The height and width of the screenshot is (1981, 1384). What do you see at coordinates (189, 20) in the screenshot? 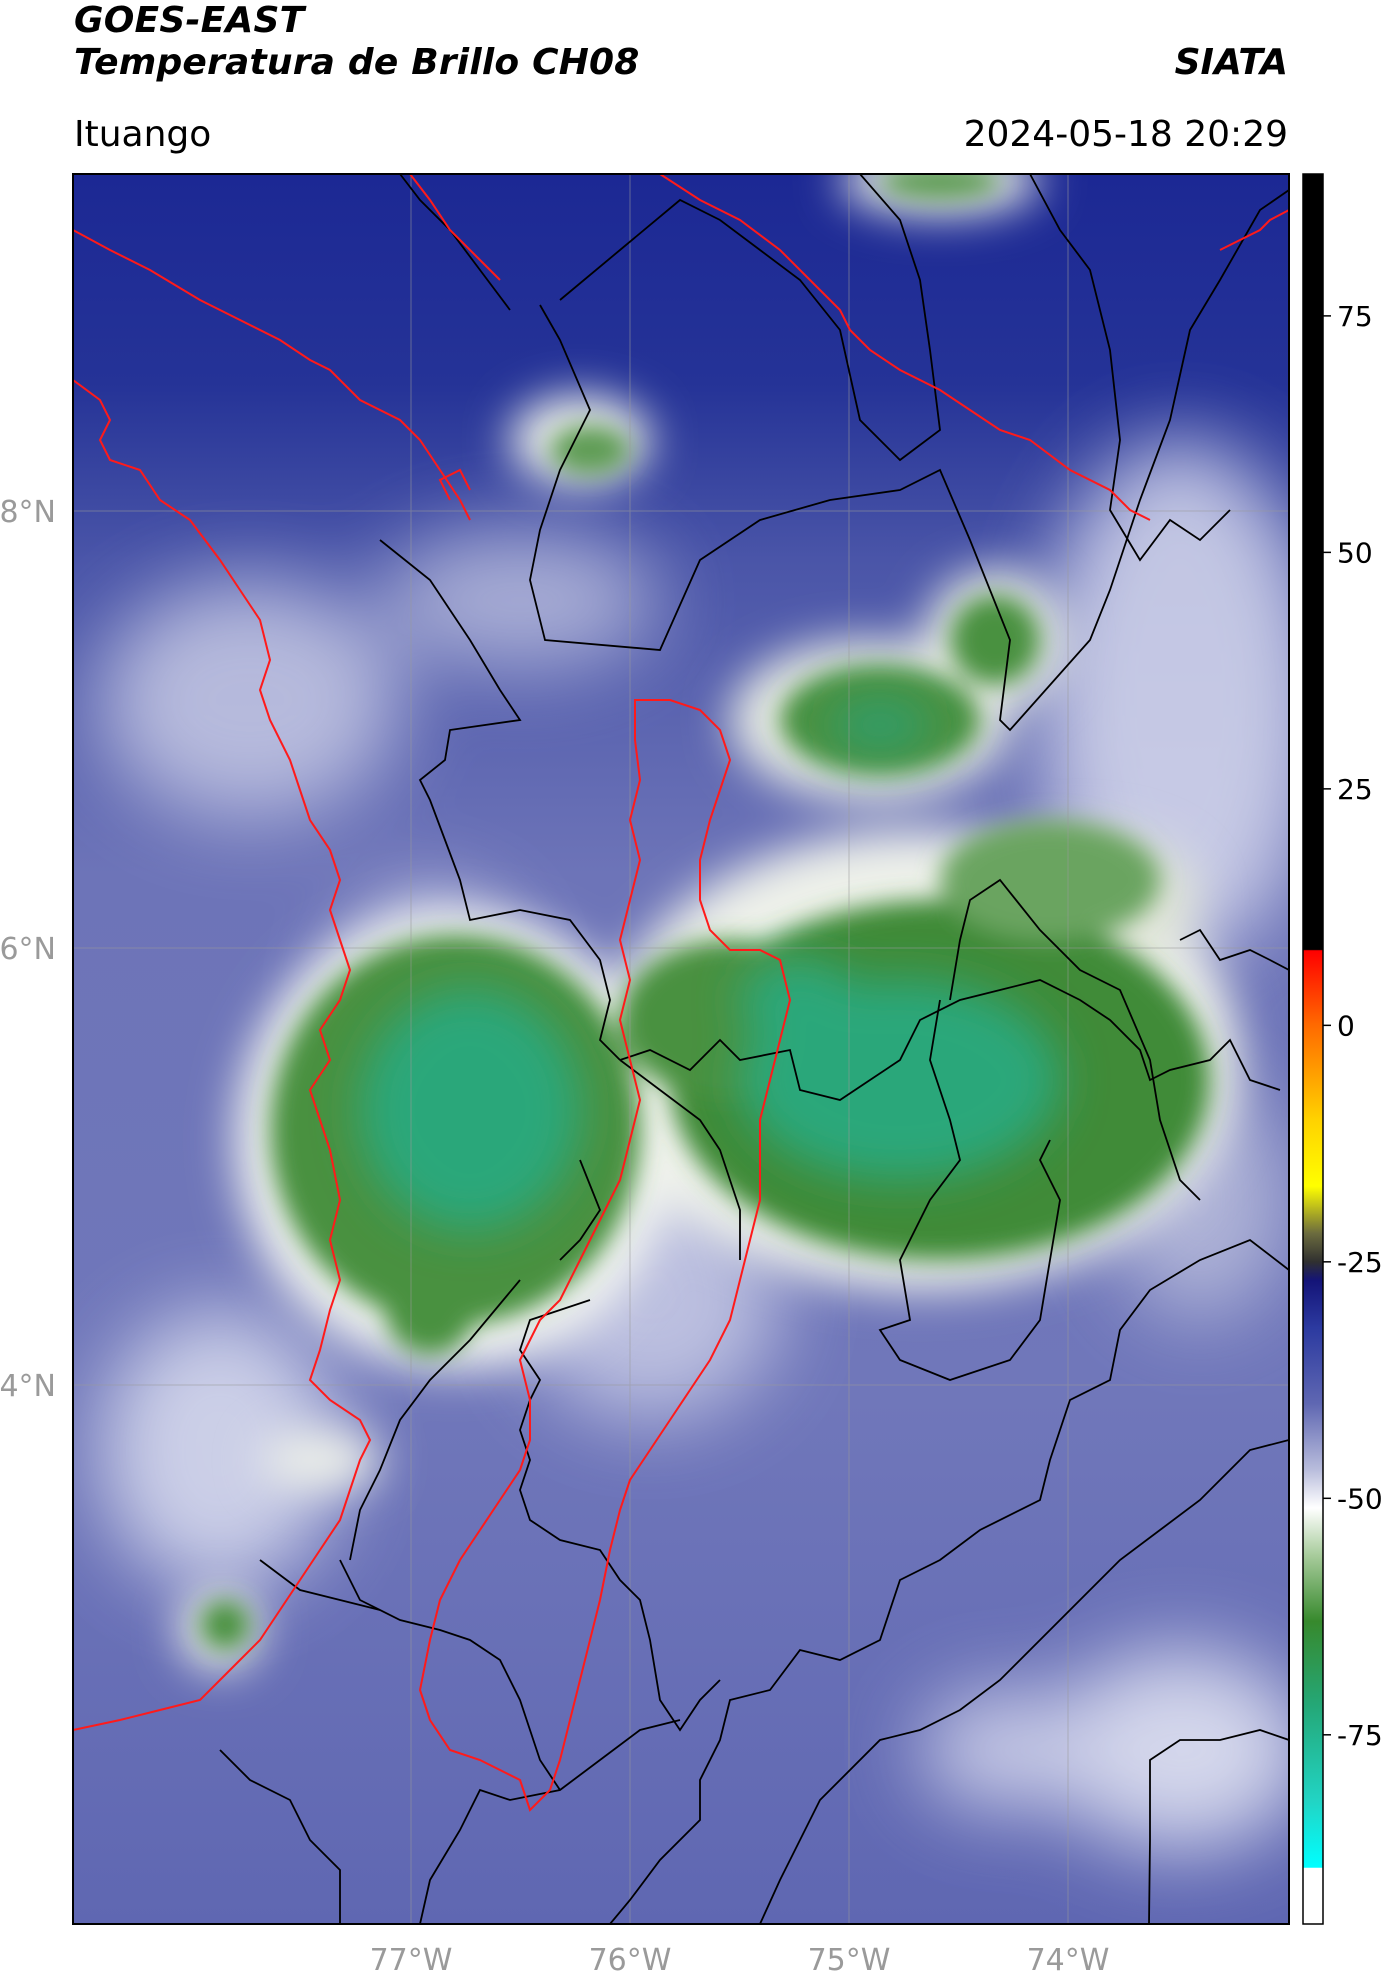
I see `satellite-title: GOES-EAST` at bounding box center [189, 20].